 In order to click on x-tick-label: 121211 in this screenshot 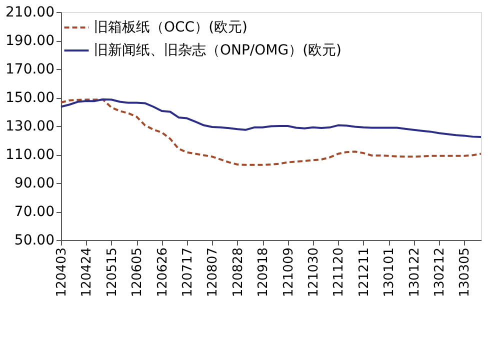, I will do `click(364, 273)`.